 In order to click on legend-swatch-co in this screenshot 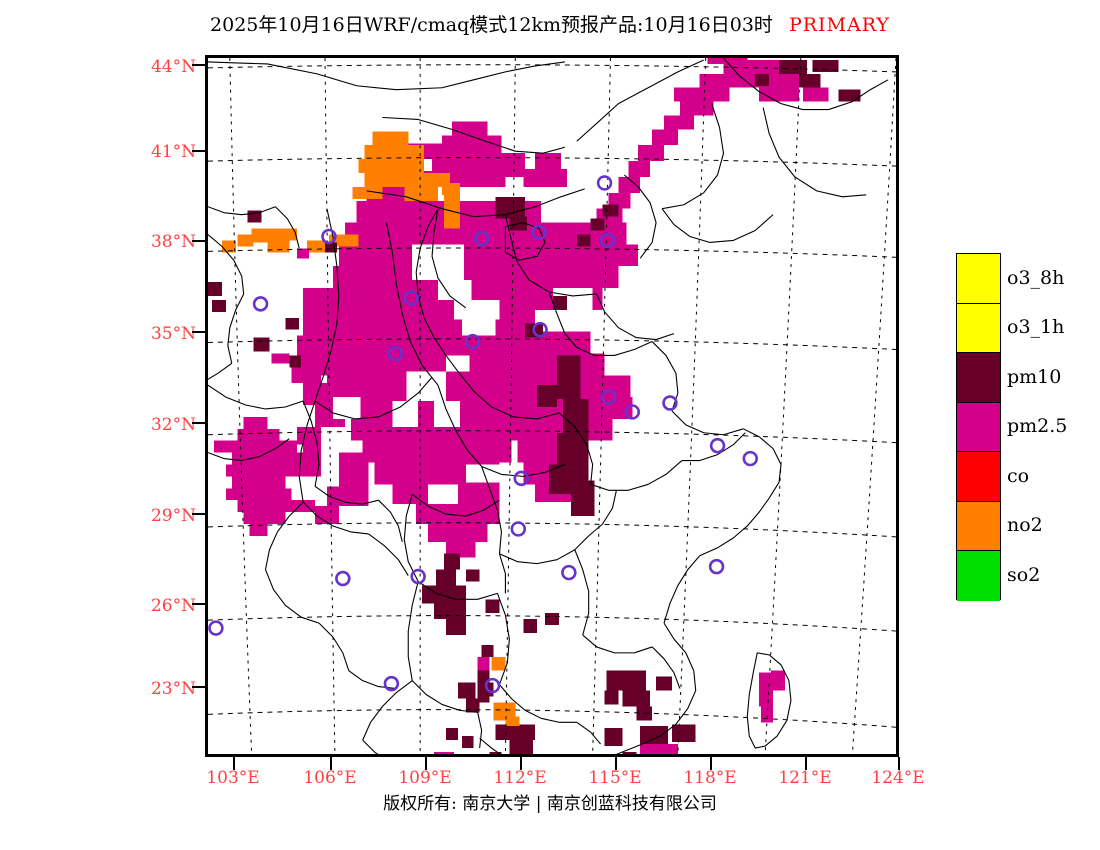, I will do `click(978, 477)`.